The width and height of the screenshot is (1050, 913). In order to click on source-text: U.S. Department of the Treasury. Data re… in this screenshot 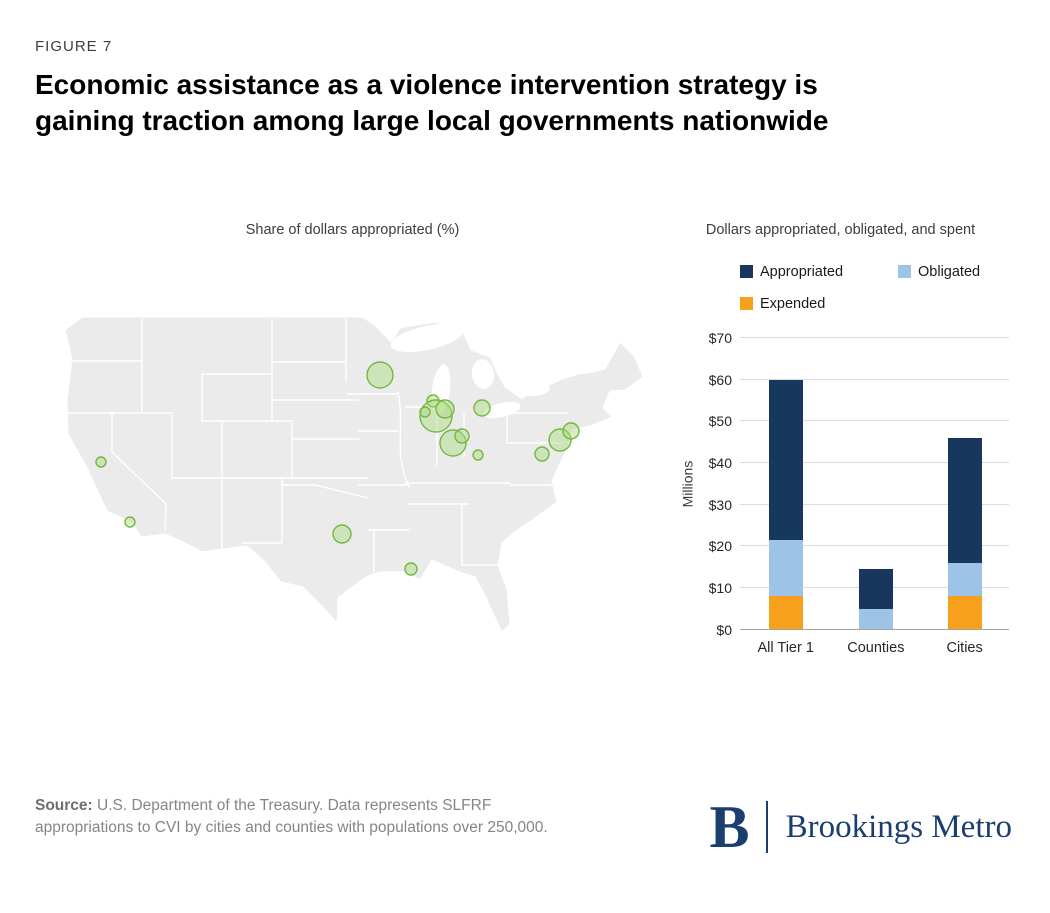, I will do `click(291, 816)`.